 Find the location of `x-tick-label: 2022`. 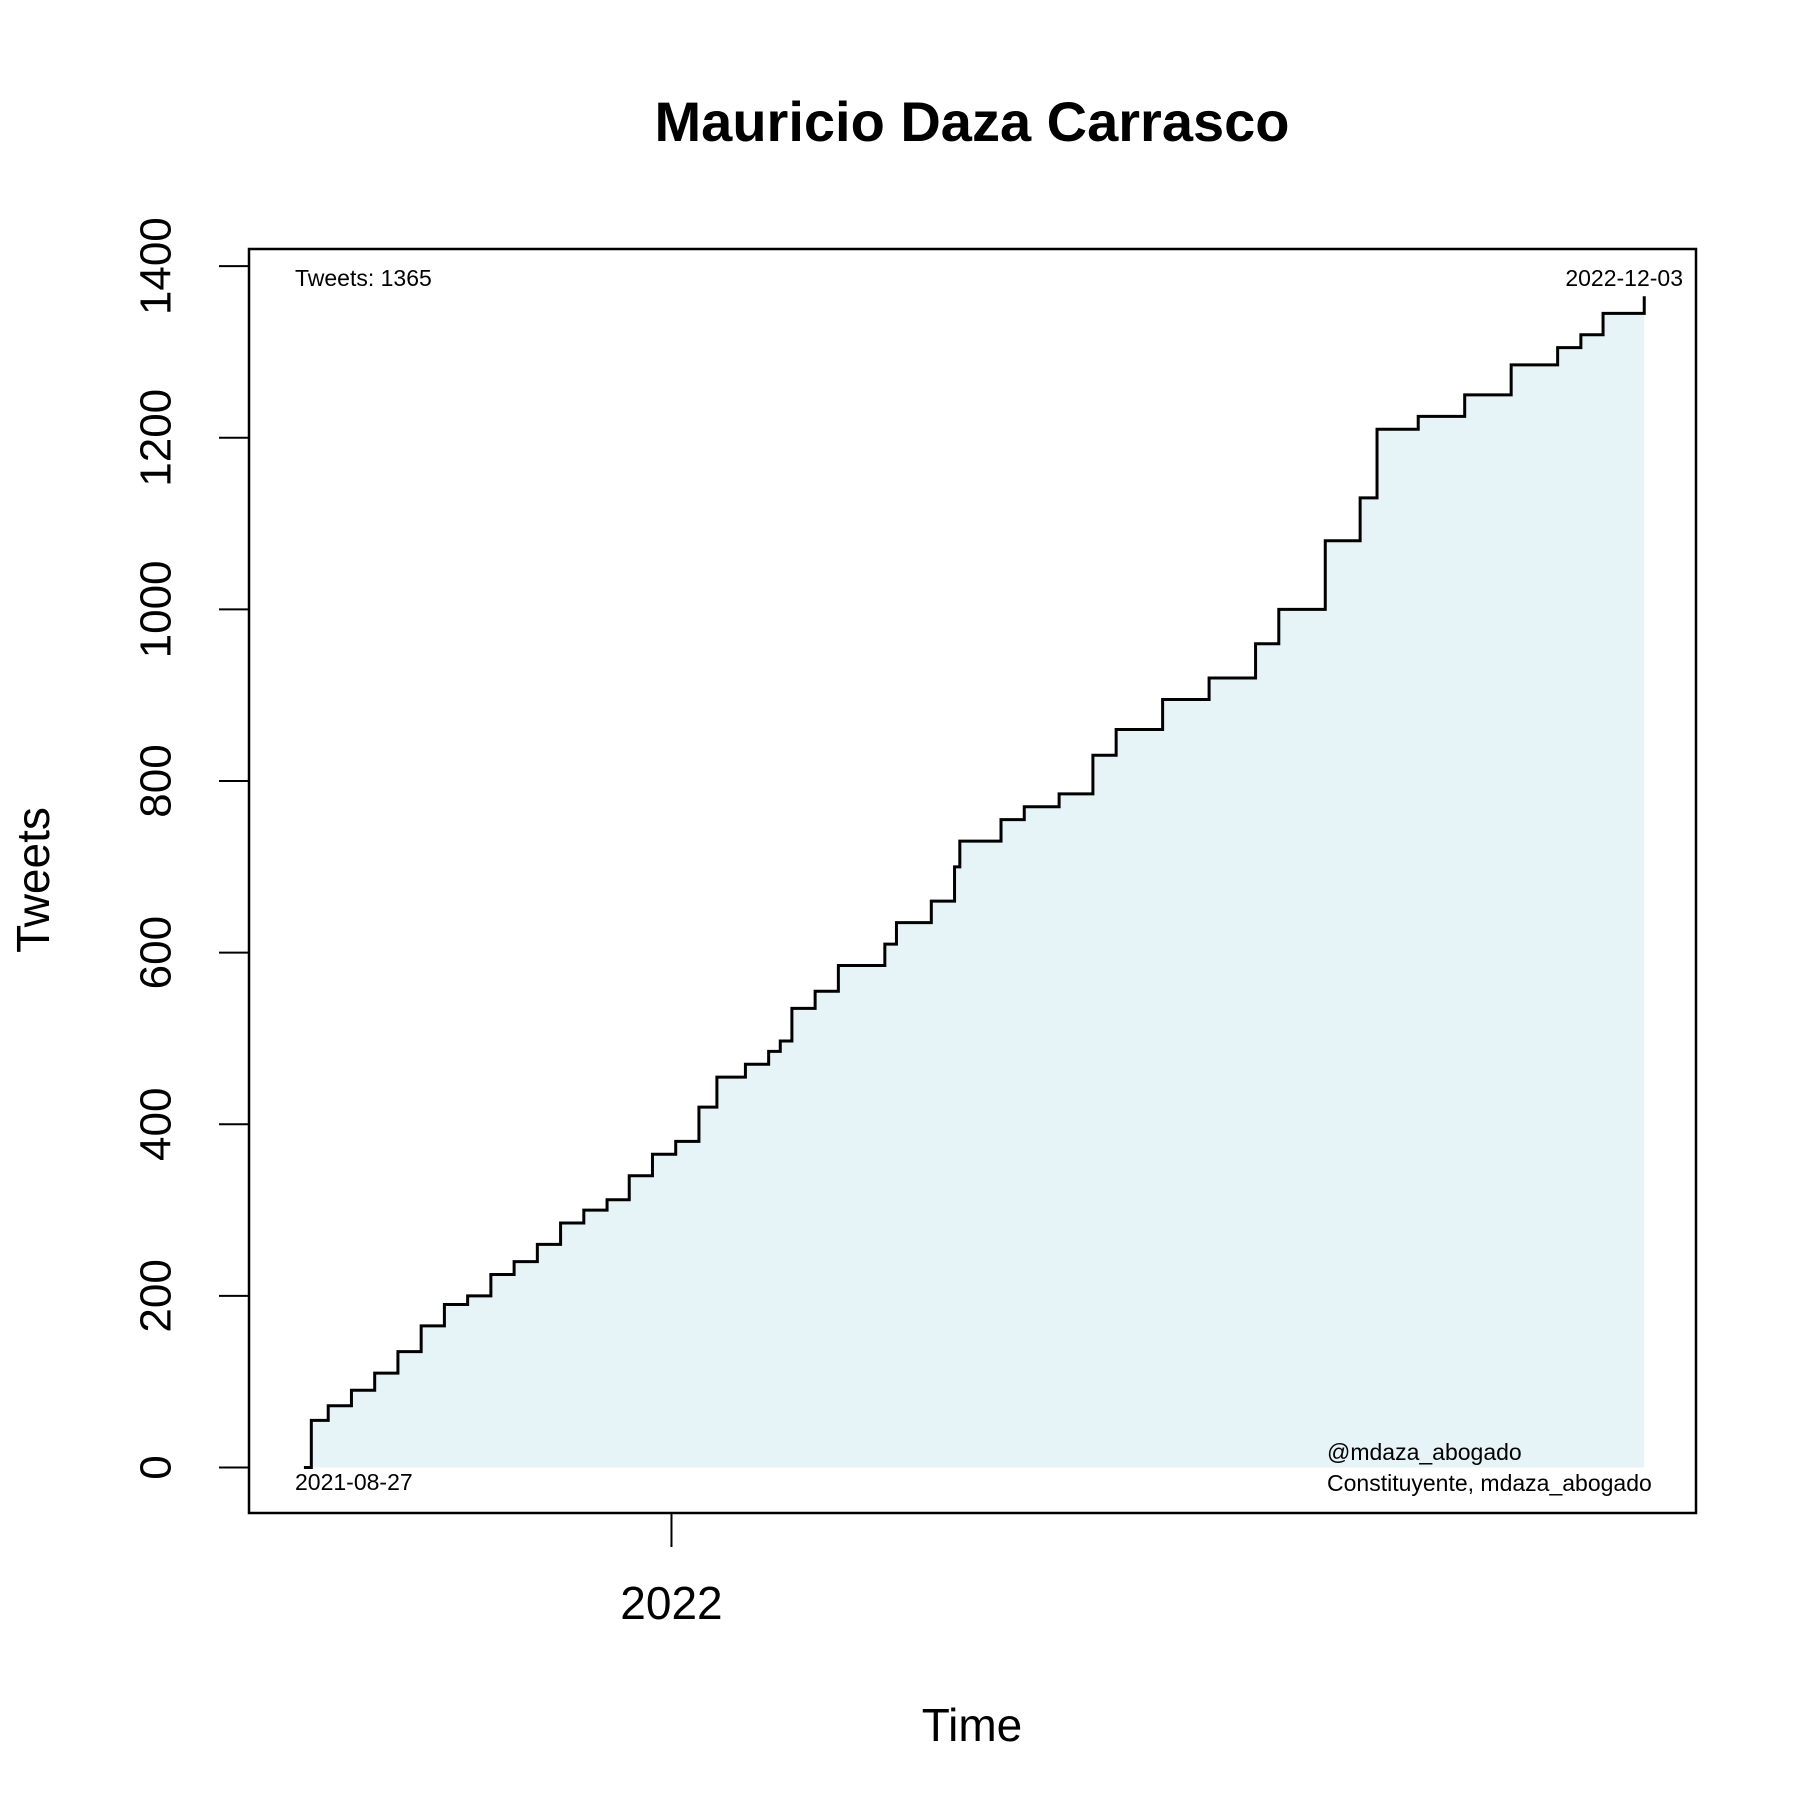

x-tick-label: 2022 is located at coordinates (671, 1603).